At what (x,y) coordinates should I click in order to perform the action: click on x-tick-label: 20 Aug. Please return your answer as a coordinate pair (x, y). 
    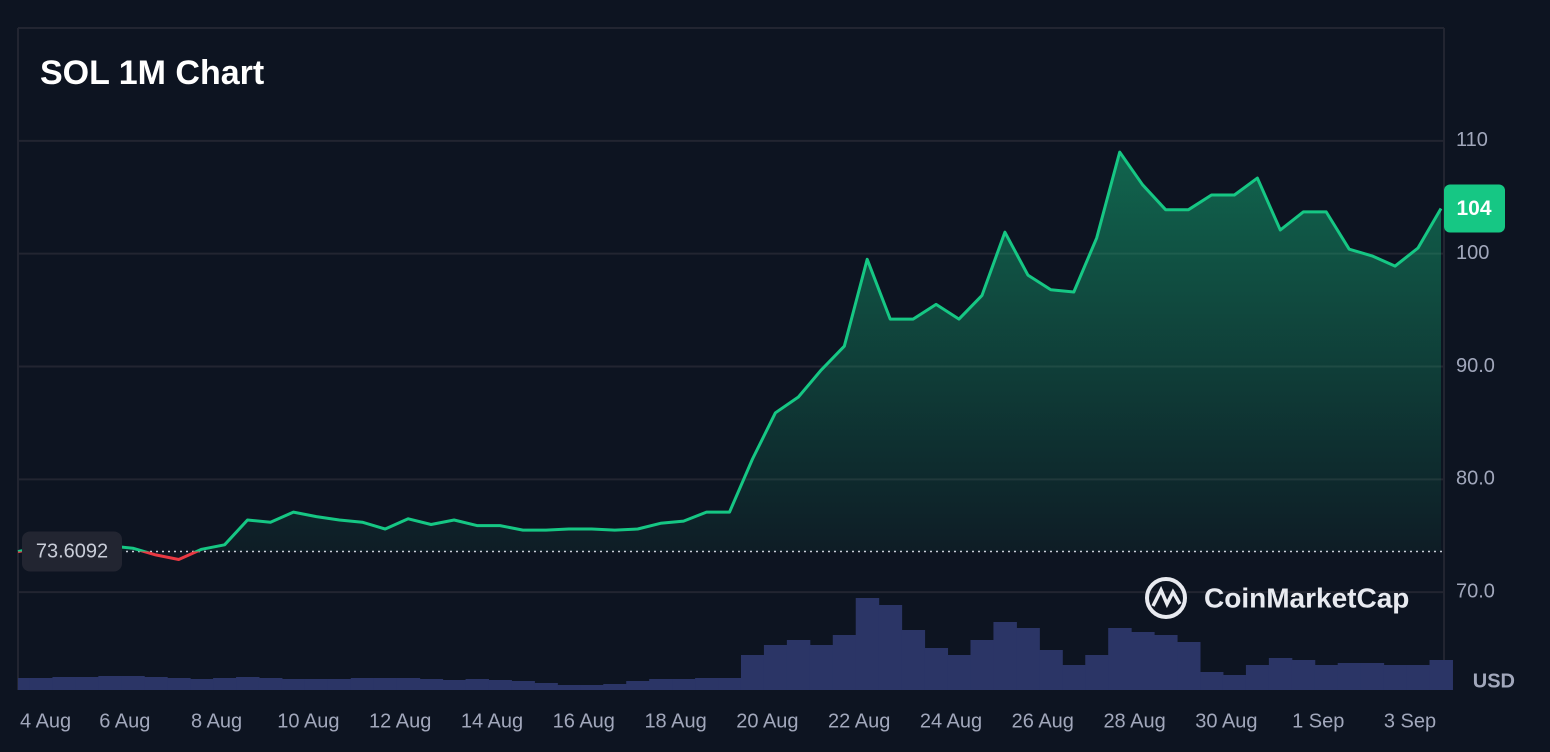
    Looking at the image, I should click on (767, 721).